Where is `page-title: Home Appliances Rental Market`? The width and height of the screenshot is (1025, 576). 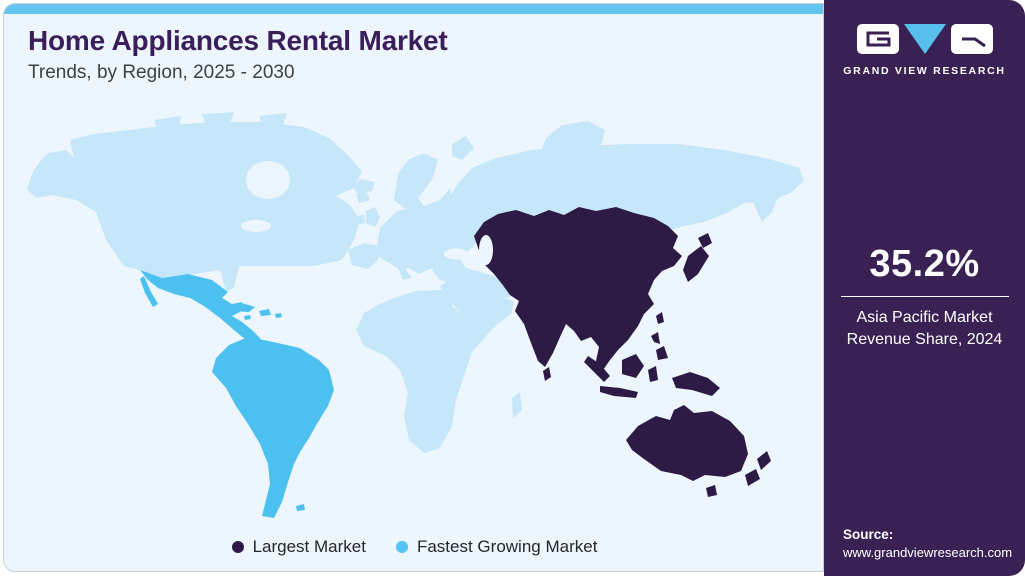
page-title: Home Appliances Rental Market is located at coordinates (238, 40).